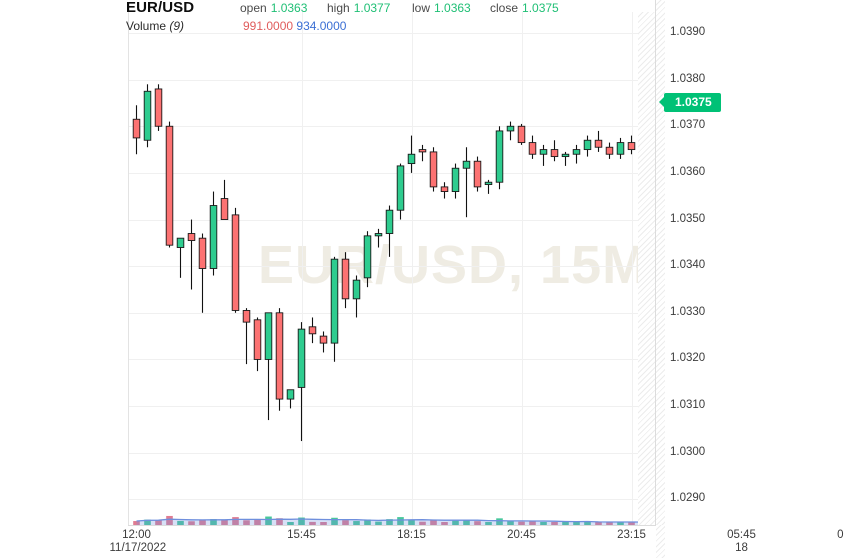  I want to click on time-tick: 12:00 11/17/2022, so click(138, 541).